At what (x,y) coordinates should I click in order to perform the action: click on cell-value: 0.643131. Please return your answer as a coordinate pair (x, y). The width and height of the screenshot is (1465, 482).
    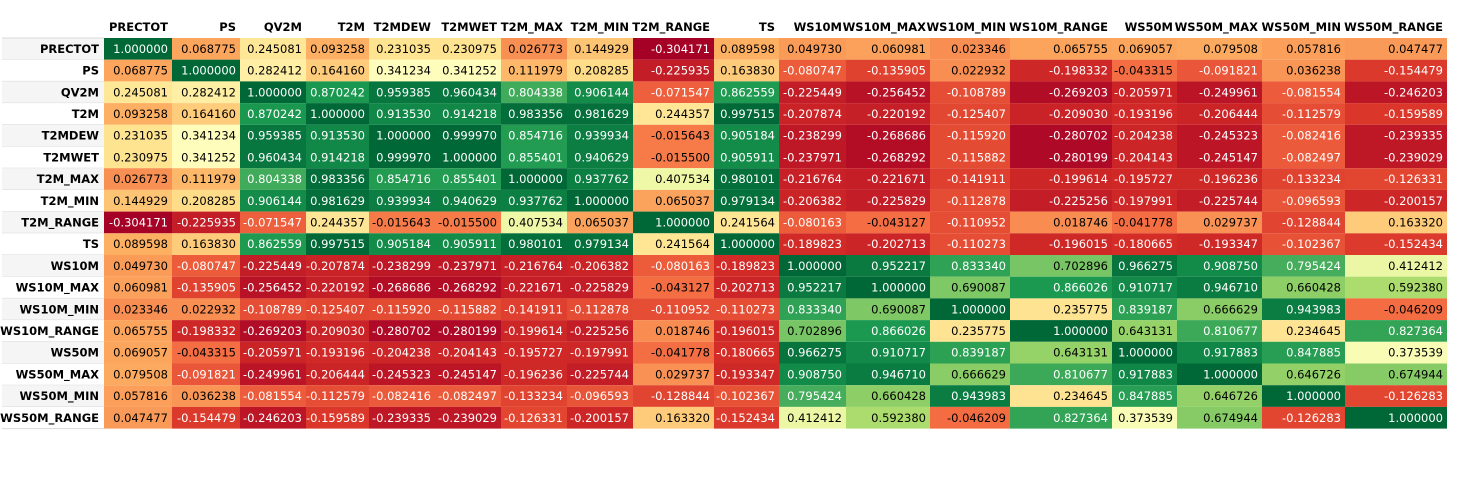
    Looking at the image, I should click on (1145, 331).